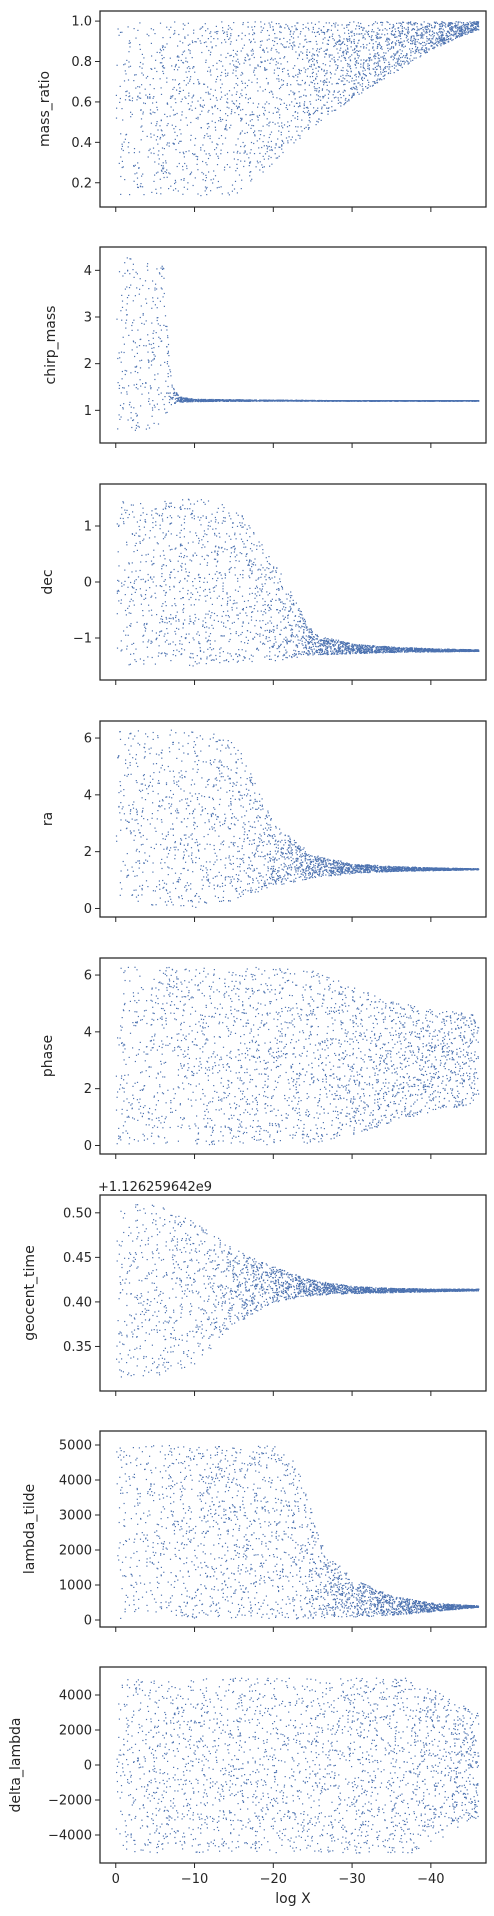 The height and width of the screenshot is (1916, 494). What do you see at coordinates (70, 1836) in the screenshot?
I see `y-tick-label: −4000` at bounding box center [70, 1836].